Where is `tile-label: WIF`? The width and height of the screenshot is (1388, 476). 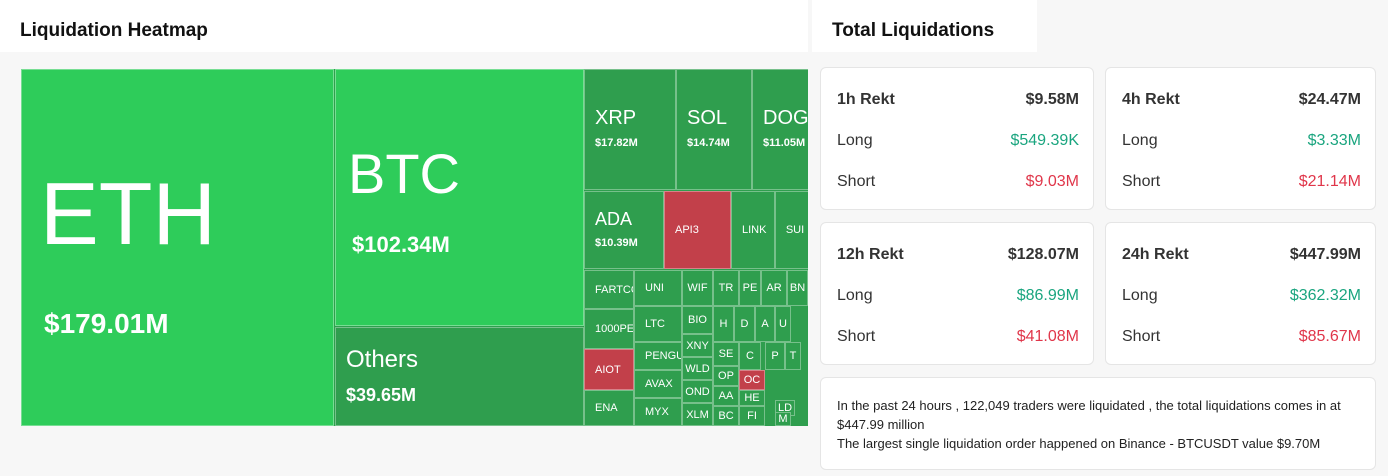
tile-label: WIF is located at coordinates (697, 288).